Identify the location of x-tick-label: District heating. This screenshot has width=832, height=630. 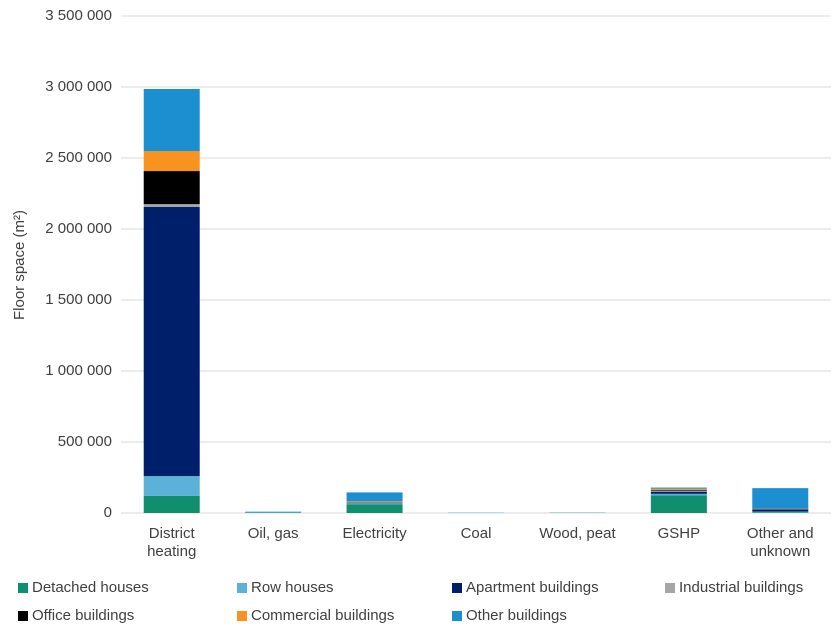
(172, 542).